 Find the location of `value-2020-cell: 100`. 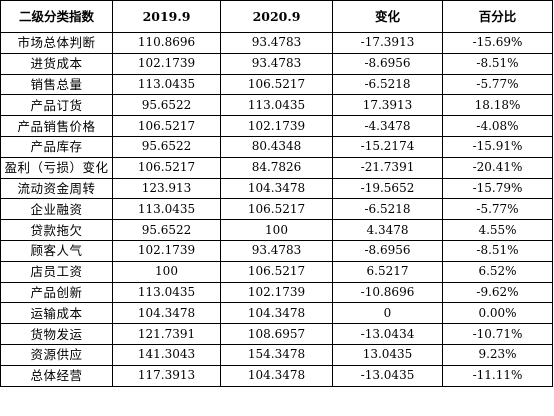

value-2020-cell: 100 is located at coordinates (276, 230).